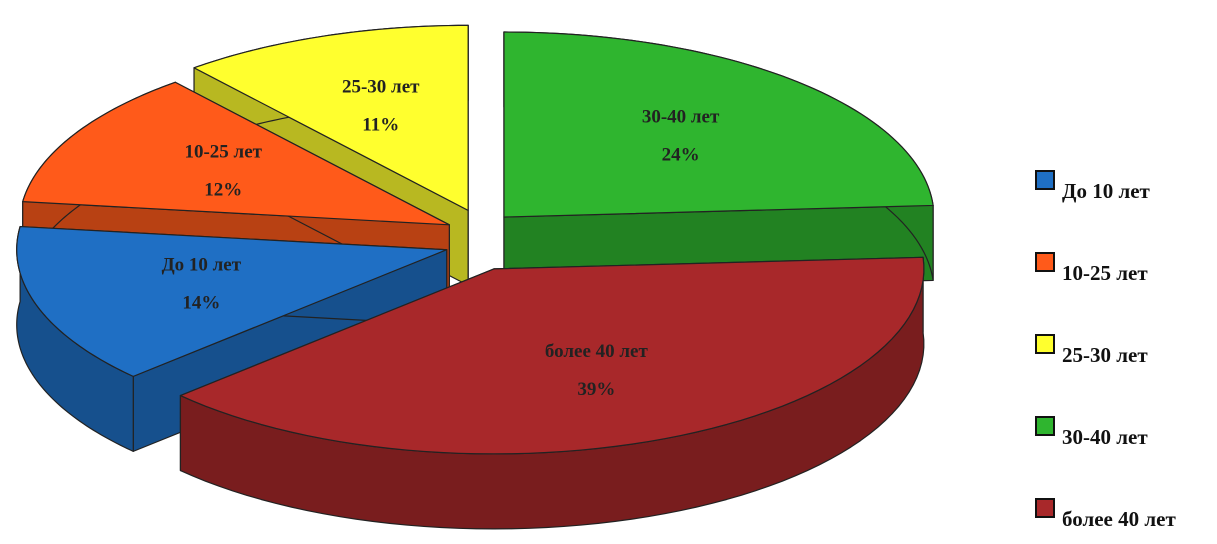  What do you see at coordinates (223, 152) in the screenshot?
I see `slice-label: 10-25 лет` at bounding box center [223, 152].